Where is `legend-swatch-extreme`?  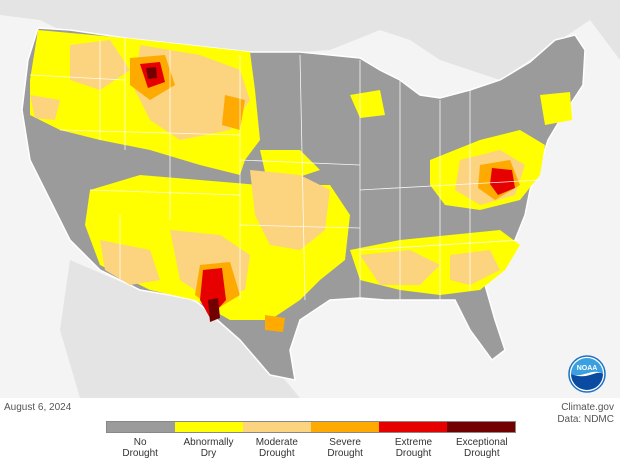 legend-swatch-extreme is located at coordinates (413, 427).